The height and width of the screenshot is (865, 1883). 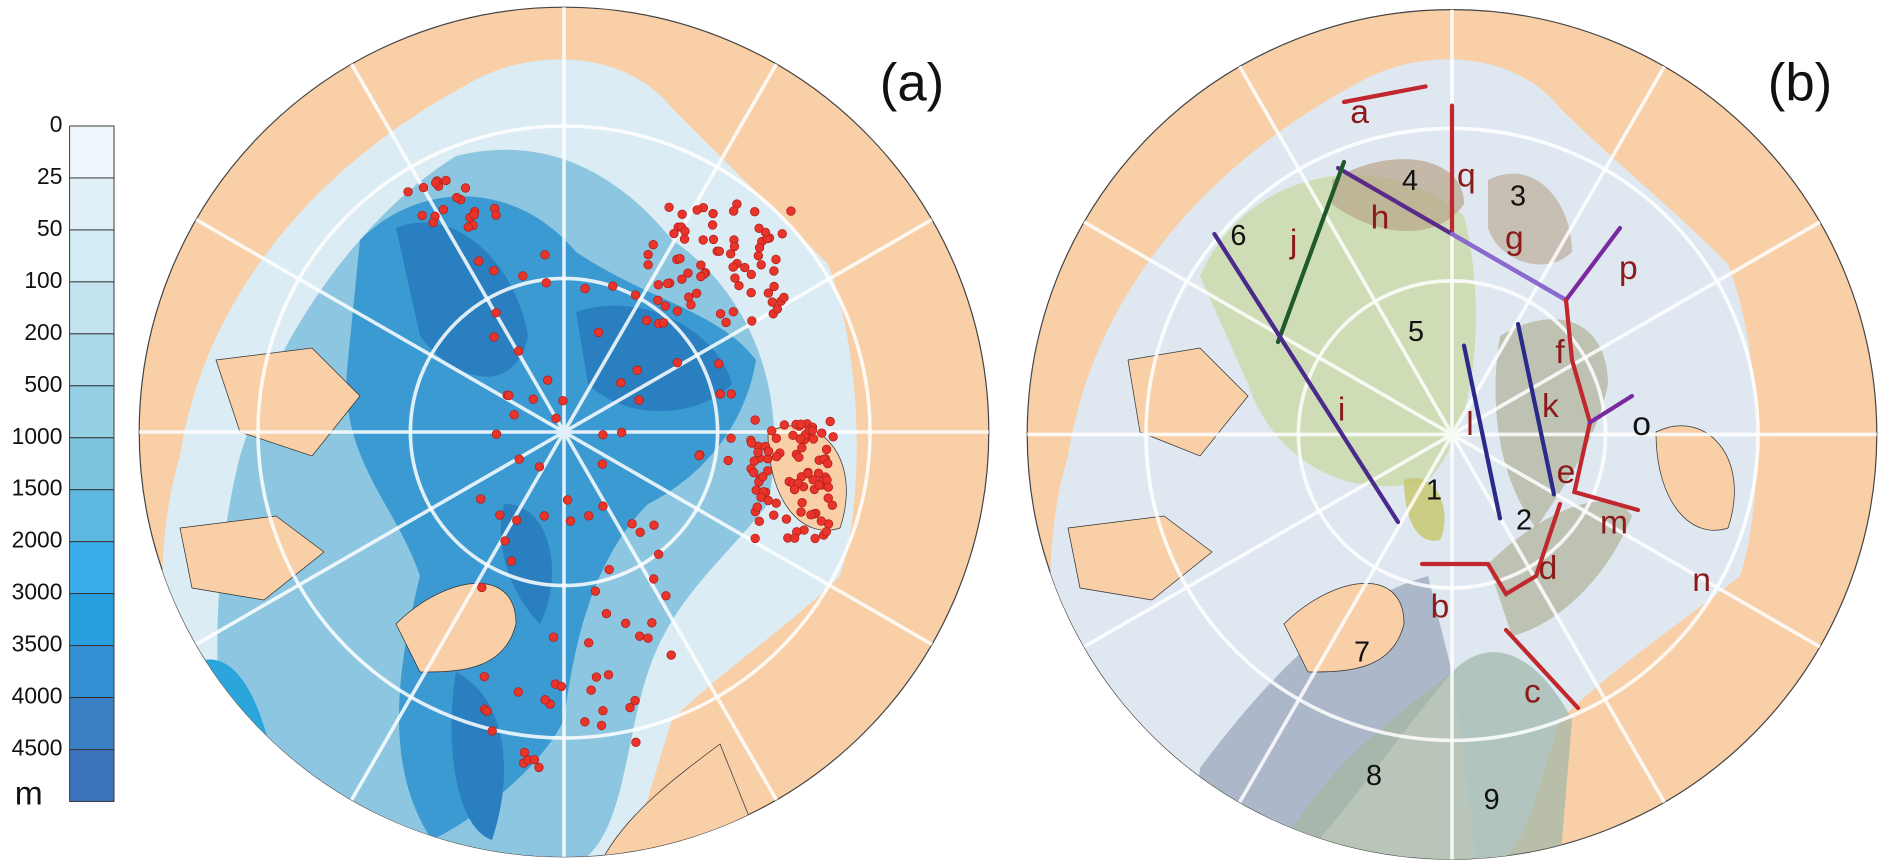 I want to click on colorbar-label: 500, so click(x=43, y=384).